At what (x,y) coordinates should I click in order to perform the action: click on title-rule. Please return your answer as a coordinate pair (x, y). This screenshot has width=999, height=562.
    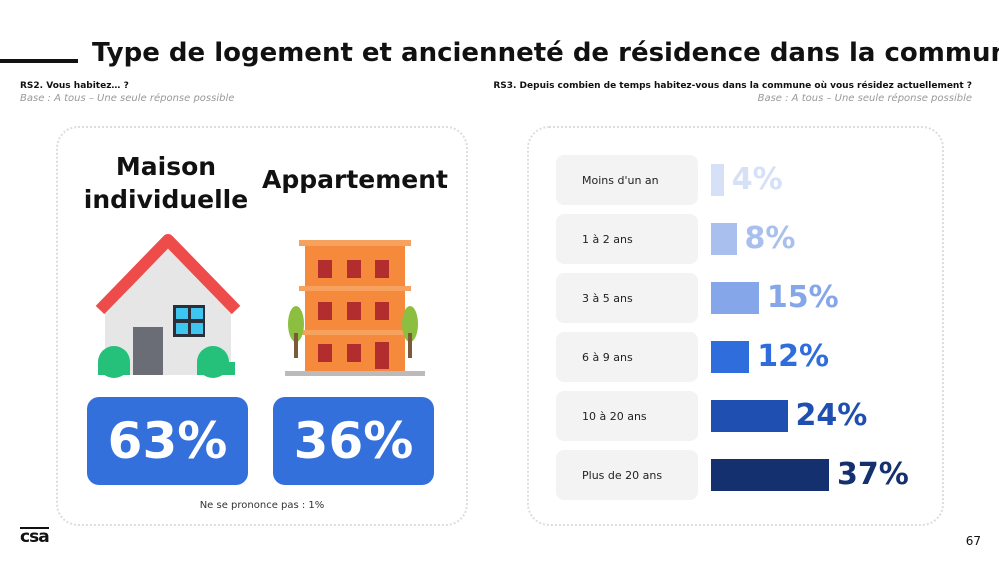
    Looking at the image, I should click on (39, 61).